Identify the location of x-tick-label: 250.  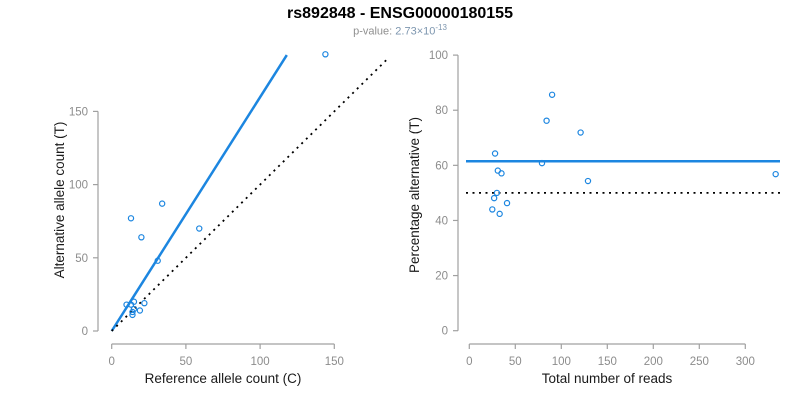
(699, 362).